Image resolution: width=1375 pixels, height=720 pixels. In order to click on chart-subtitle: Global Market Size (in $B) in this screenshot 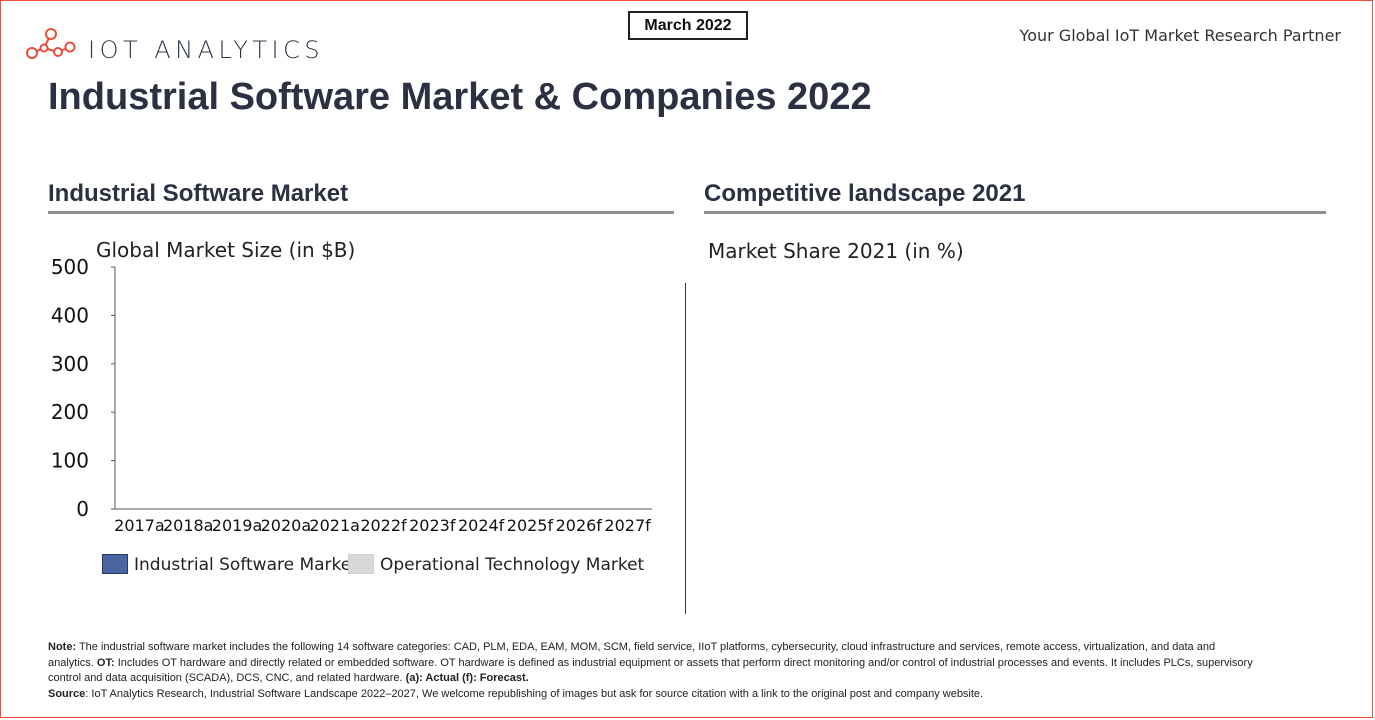, I will do `click(226, 250)`.